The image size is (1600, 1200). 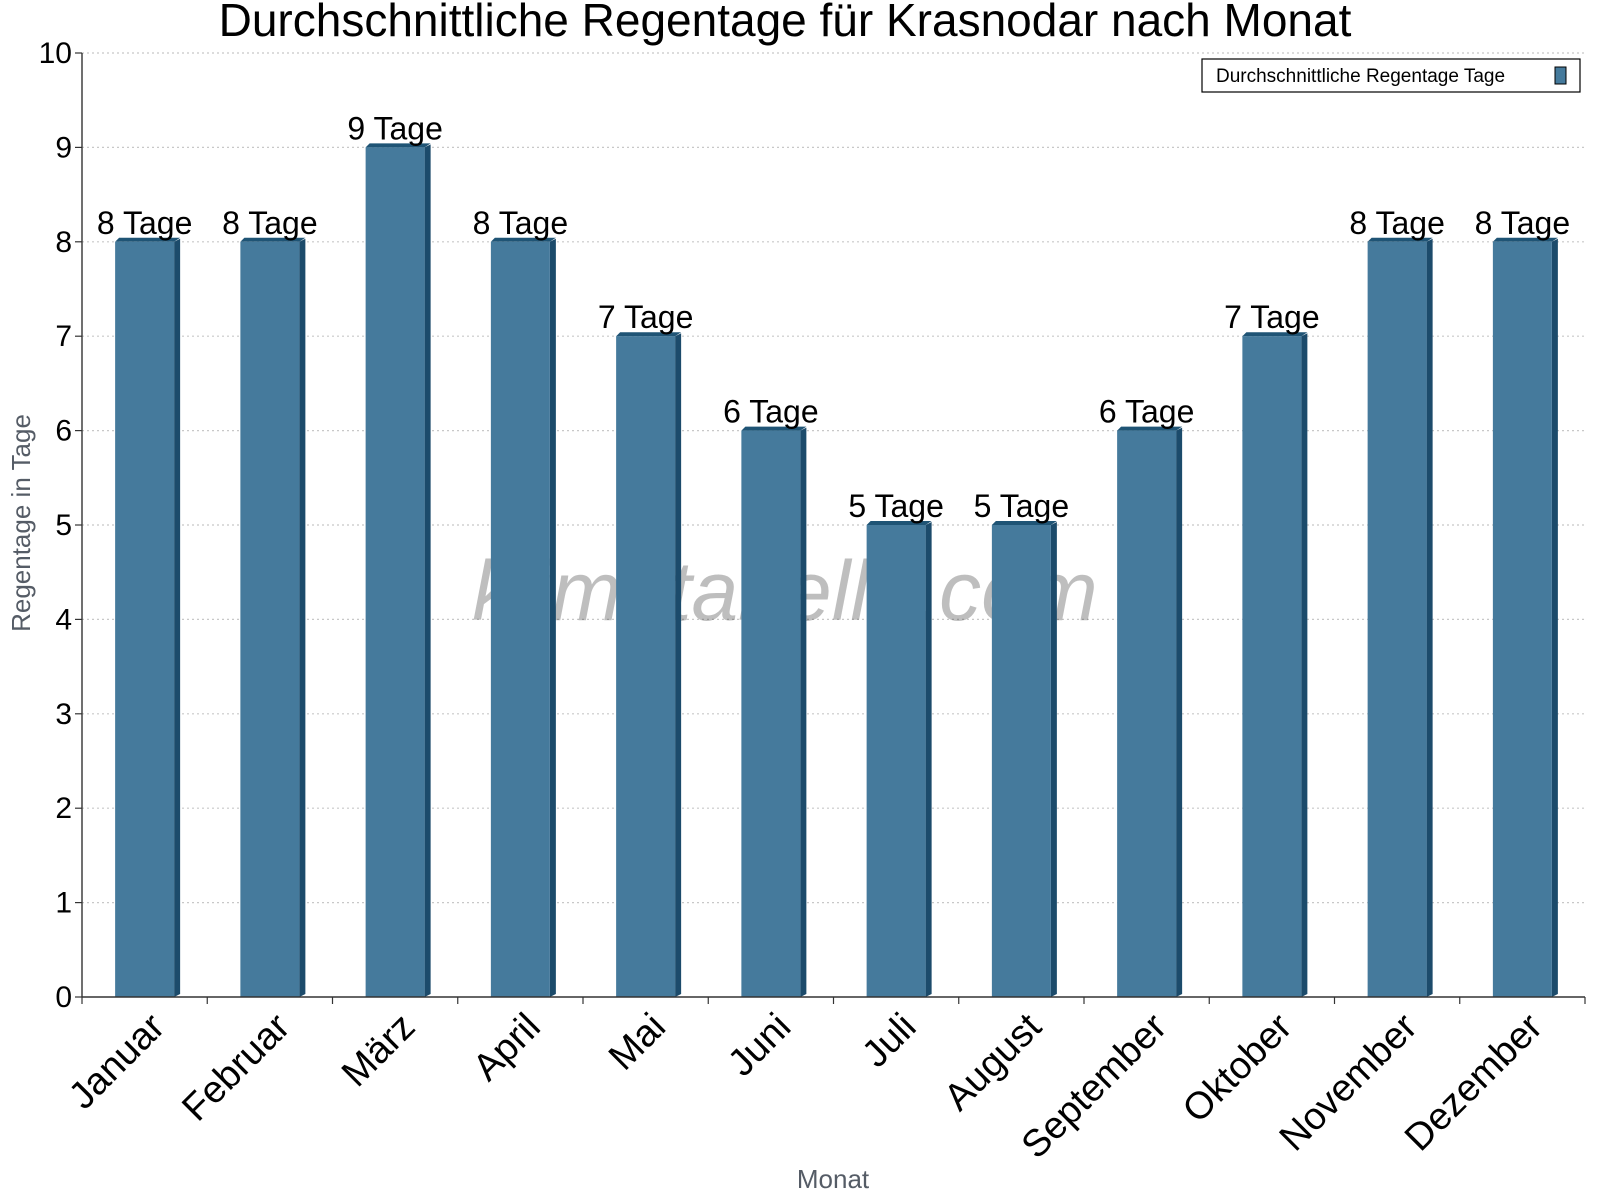 I want to click on x-tick-label: Dezember, so click(x=1474, y=1082).